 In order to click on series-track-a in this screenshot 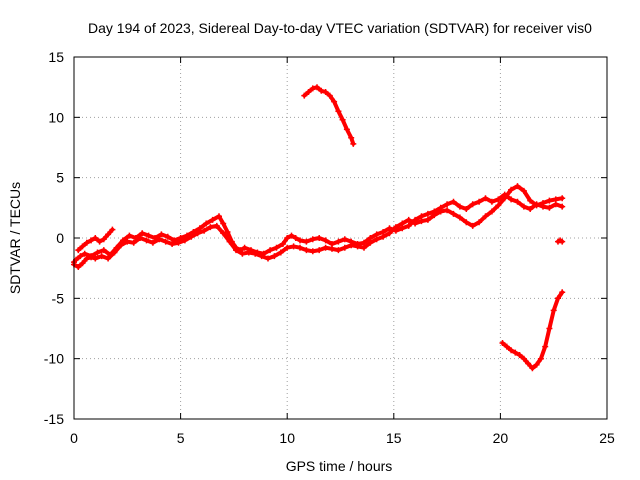, I will do `click(318, 228)`.